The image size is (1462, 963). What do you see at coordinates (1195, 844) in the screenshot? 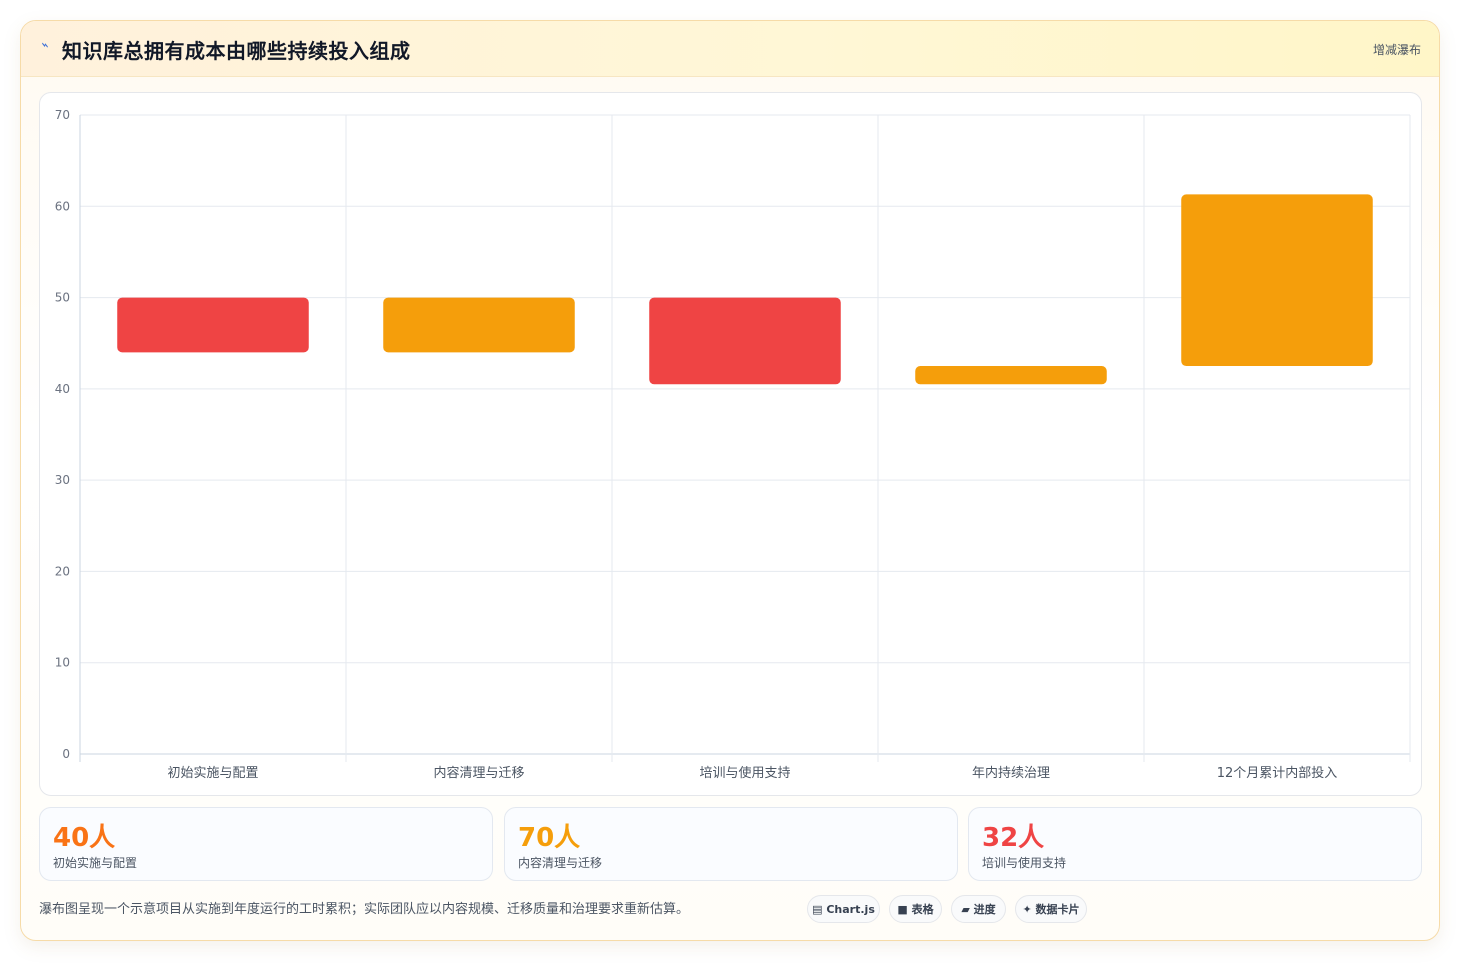
I see `stat-card-3: 32人 培训与使用支持` at bounding box center [1195, 844].